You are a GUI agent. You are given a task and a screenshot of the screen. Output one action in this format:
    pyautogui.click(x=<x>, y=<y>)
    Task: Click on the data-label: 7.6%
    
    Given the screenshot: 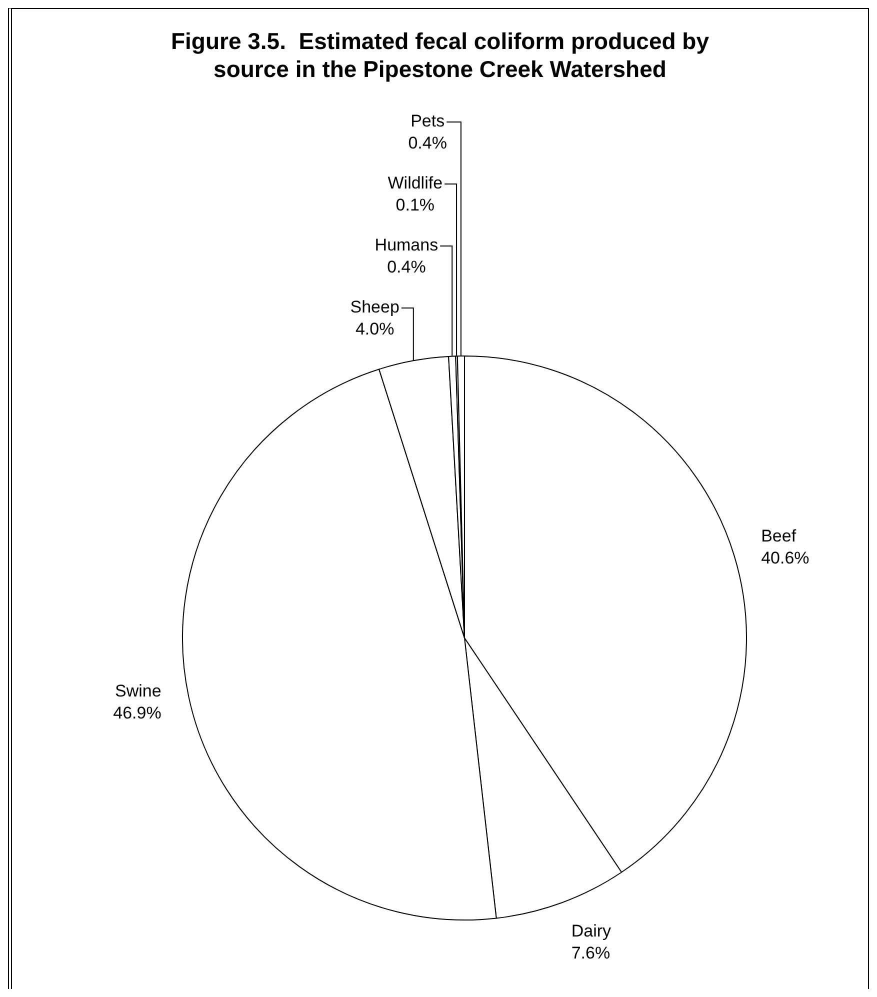 What is the action you would take?
    pyautogui.click(x=590, y=953)
    